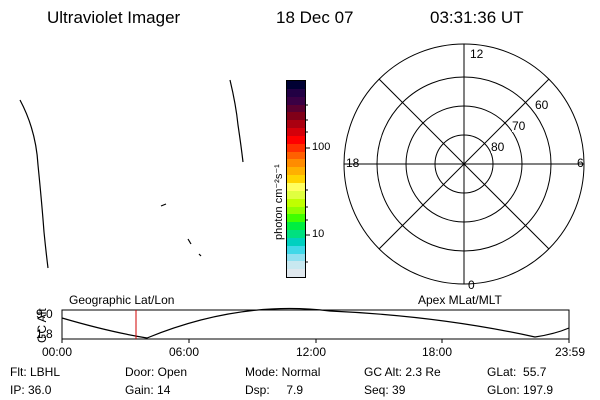 The height and width of the screenshot is (400, 600). I want to click on coastline-right, so click(236, 121).